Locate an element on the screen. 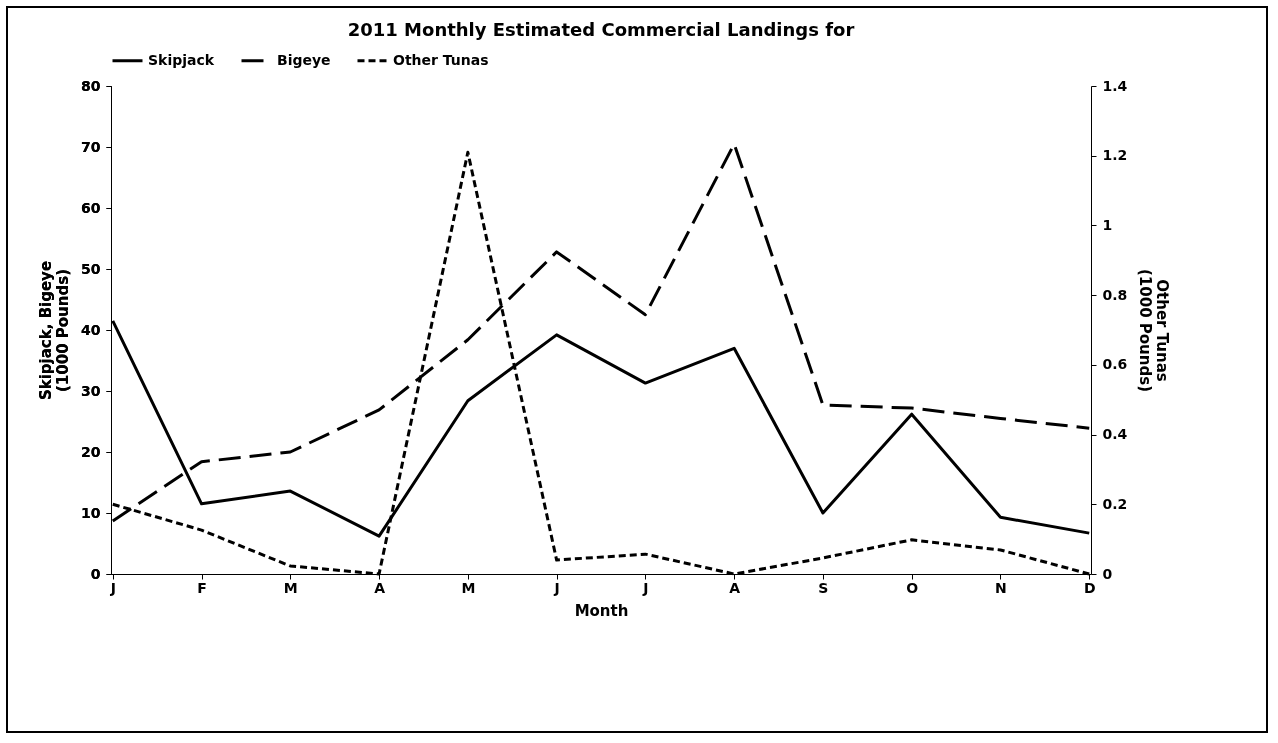  y-axis-title: Skipjack, Bigeye (1000 Pounds) is located at coordinates (55, 330).